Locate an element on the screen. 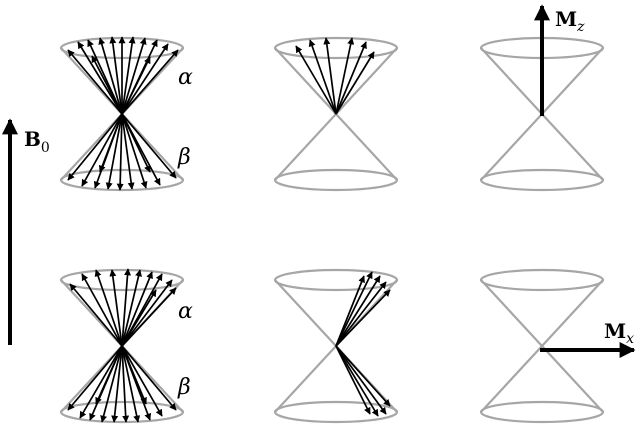 Image resolution: width=640 pixels, height=440 pixels. mx-symbol: M is located at coordinates (615, 331).